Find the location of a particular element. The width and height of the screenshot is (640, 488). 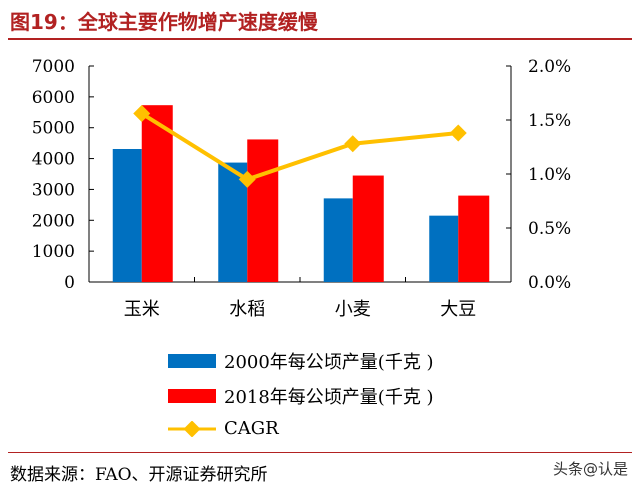

legend-item-2000: 2000年每公顷产量(千克 ) is located at coordinates (301, 361).